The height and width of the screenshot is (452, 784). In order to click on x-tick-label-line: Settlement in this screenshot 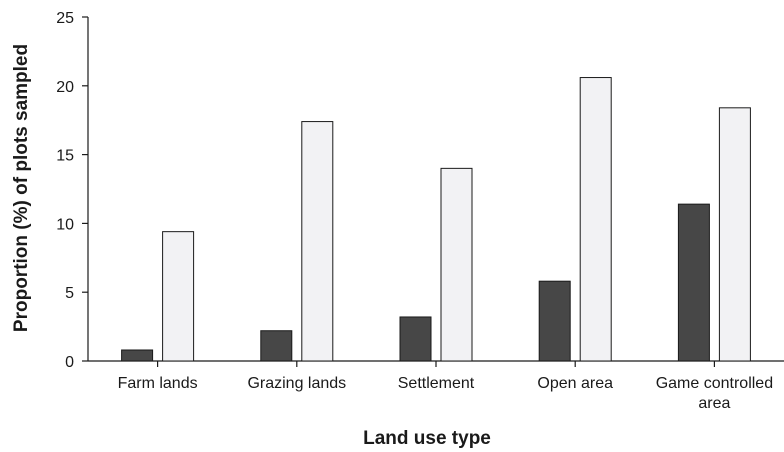, I will do `click(436, 383)`.